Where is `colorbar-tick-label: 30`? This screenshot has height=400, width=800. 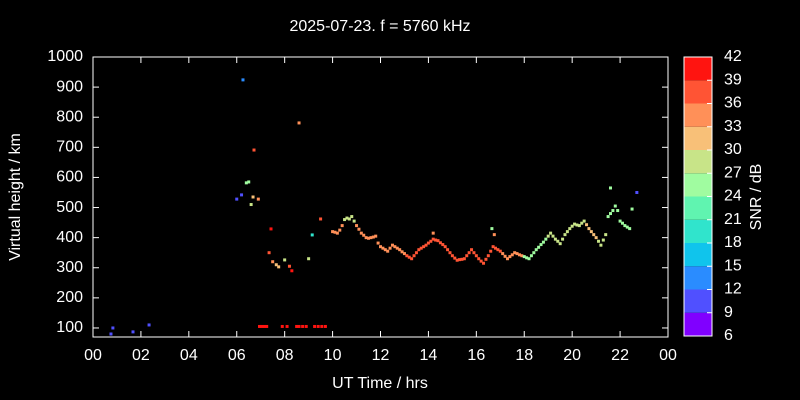 colorbar-tick-label: 30 is located at coordinates (733, 149).